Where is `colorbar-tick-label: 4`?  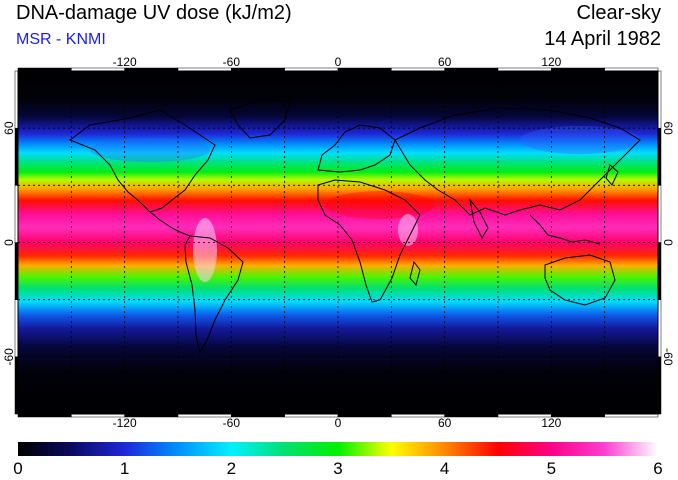 colorbar-tick-label: 4 is located at coordinates (444, 468).